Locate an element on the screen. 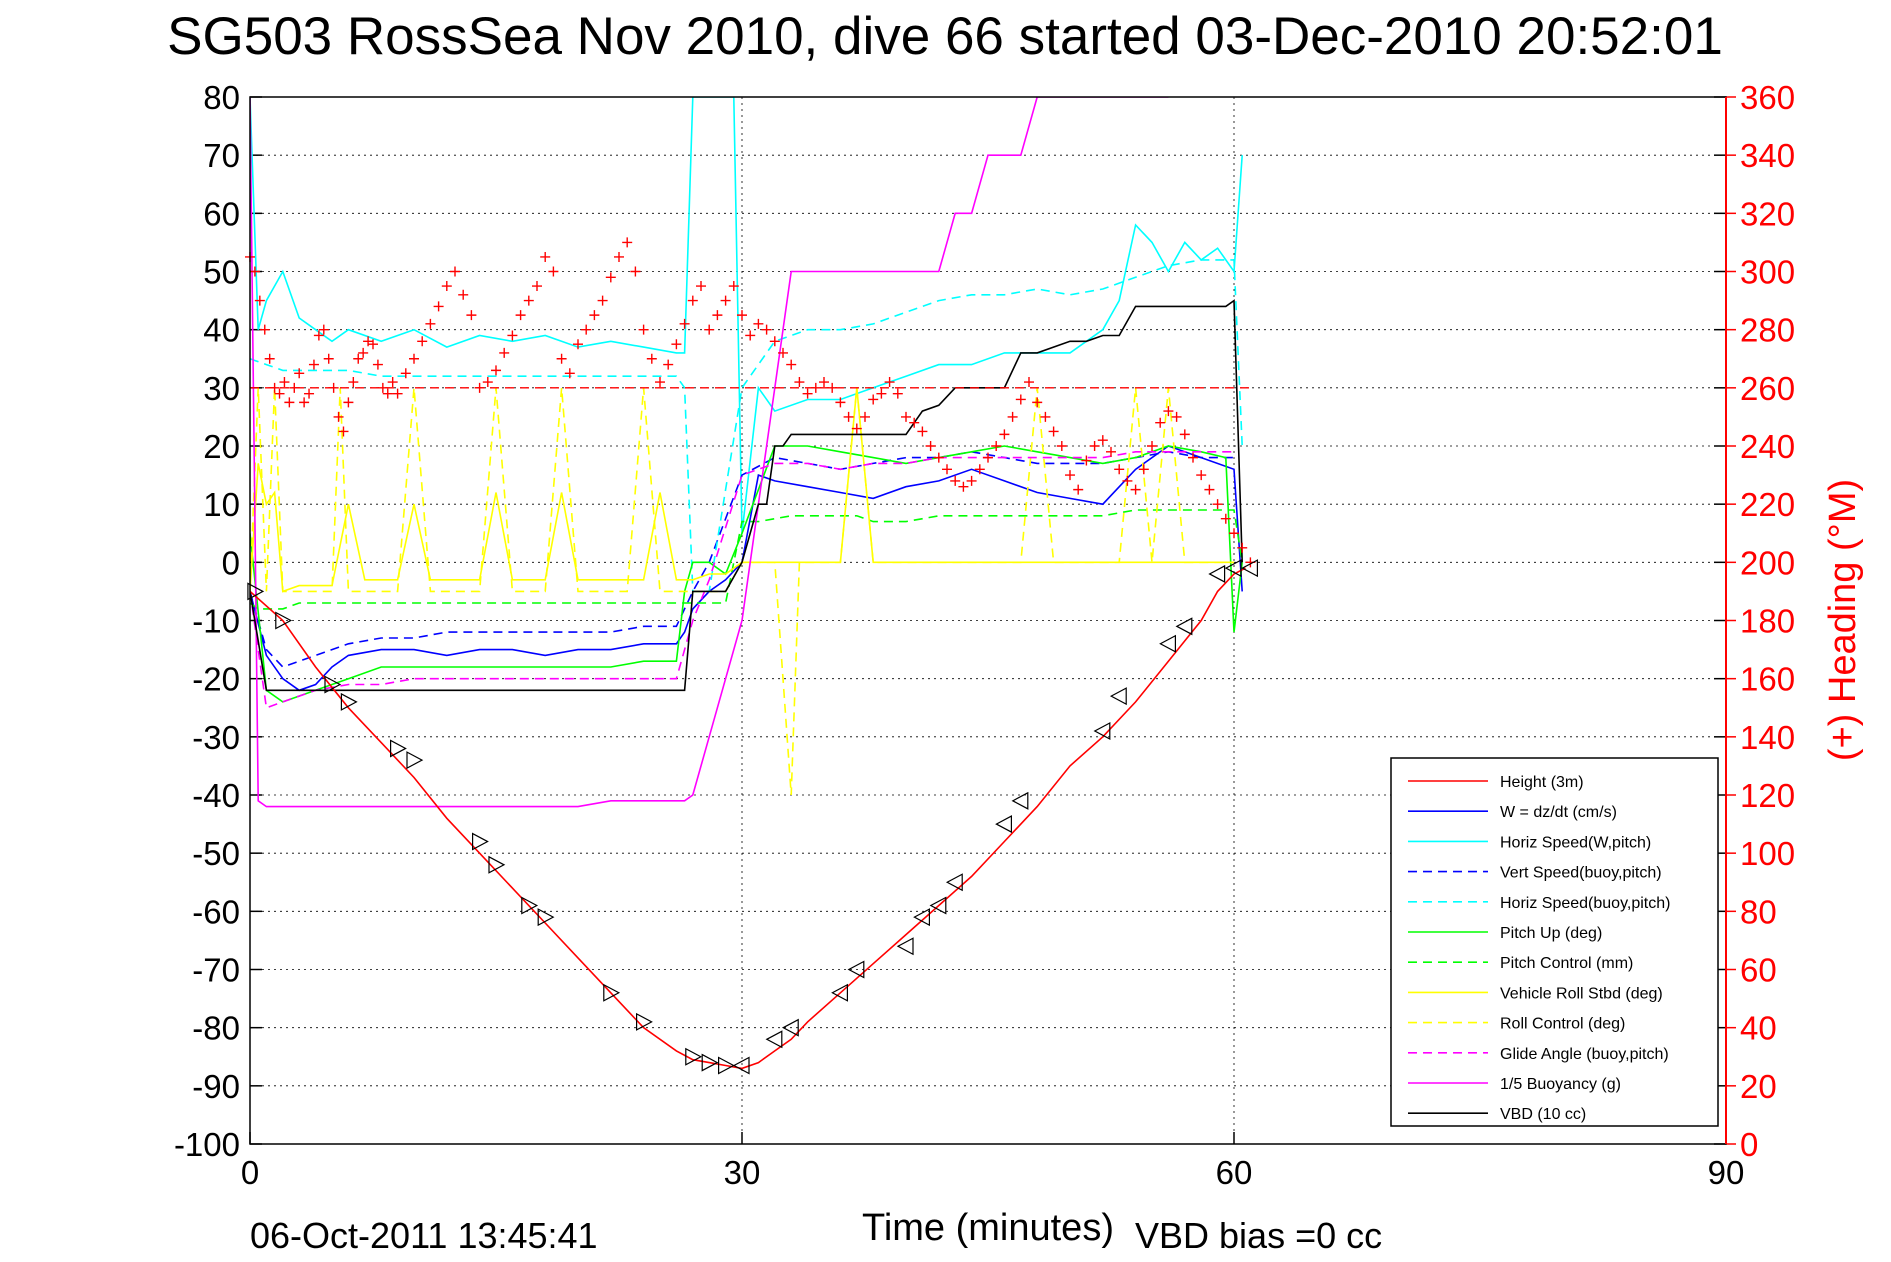 This screenshot has height=1262, width=1891. y2-tick-label: 220 is located at coordinates (1767, 504).